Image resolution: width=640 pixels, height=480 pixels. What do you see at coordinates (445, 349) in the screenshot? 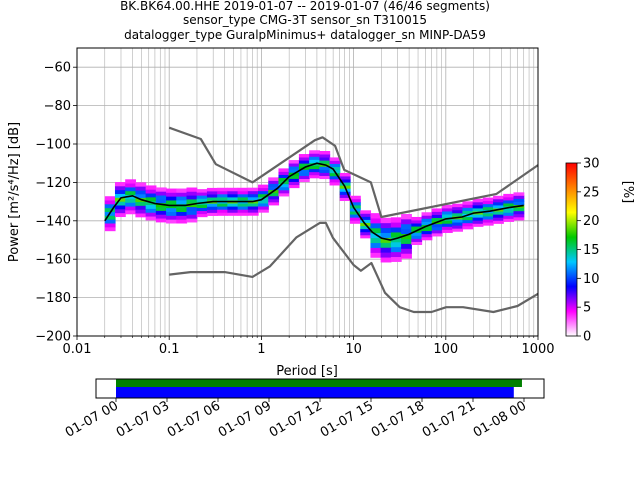
I see `x-tick-label: 100` at bounding box center [445, 349].